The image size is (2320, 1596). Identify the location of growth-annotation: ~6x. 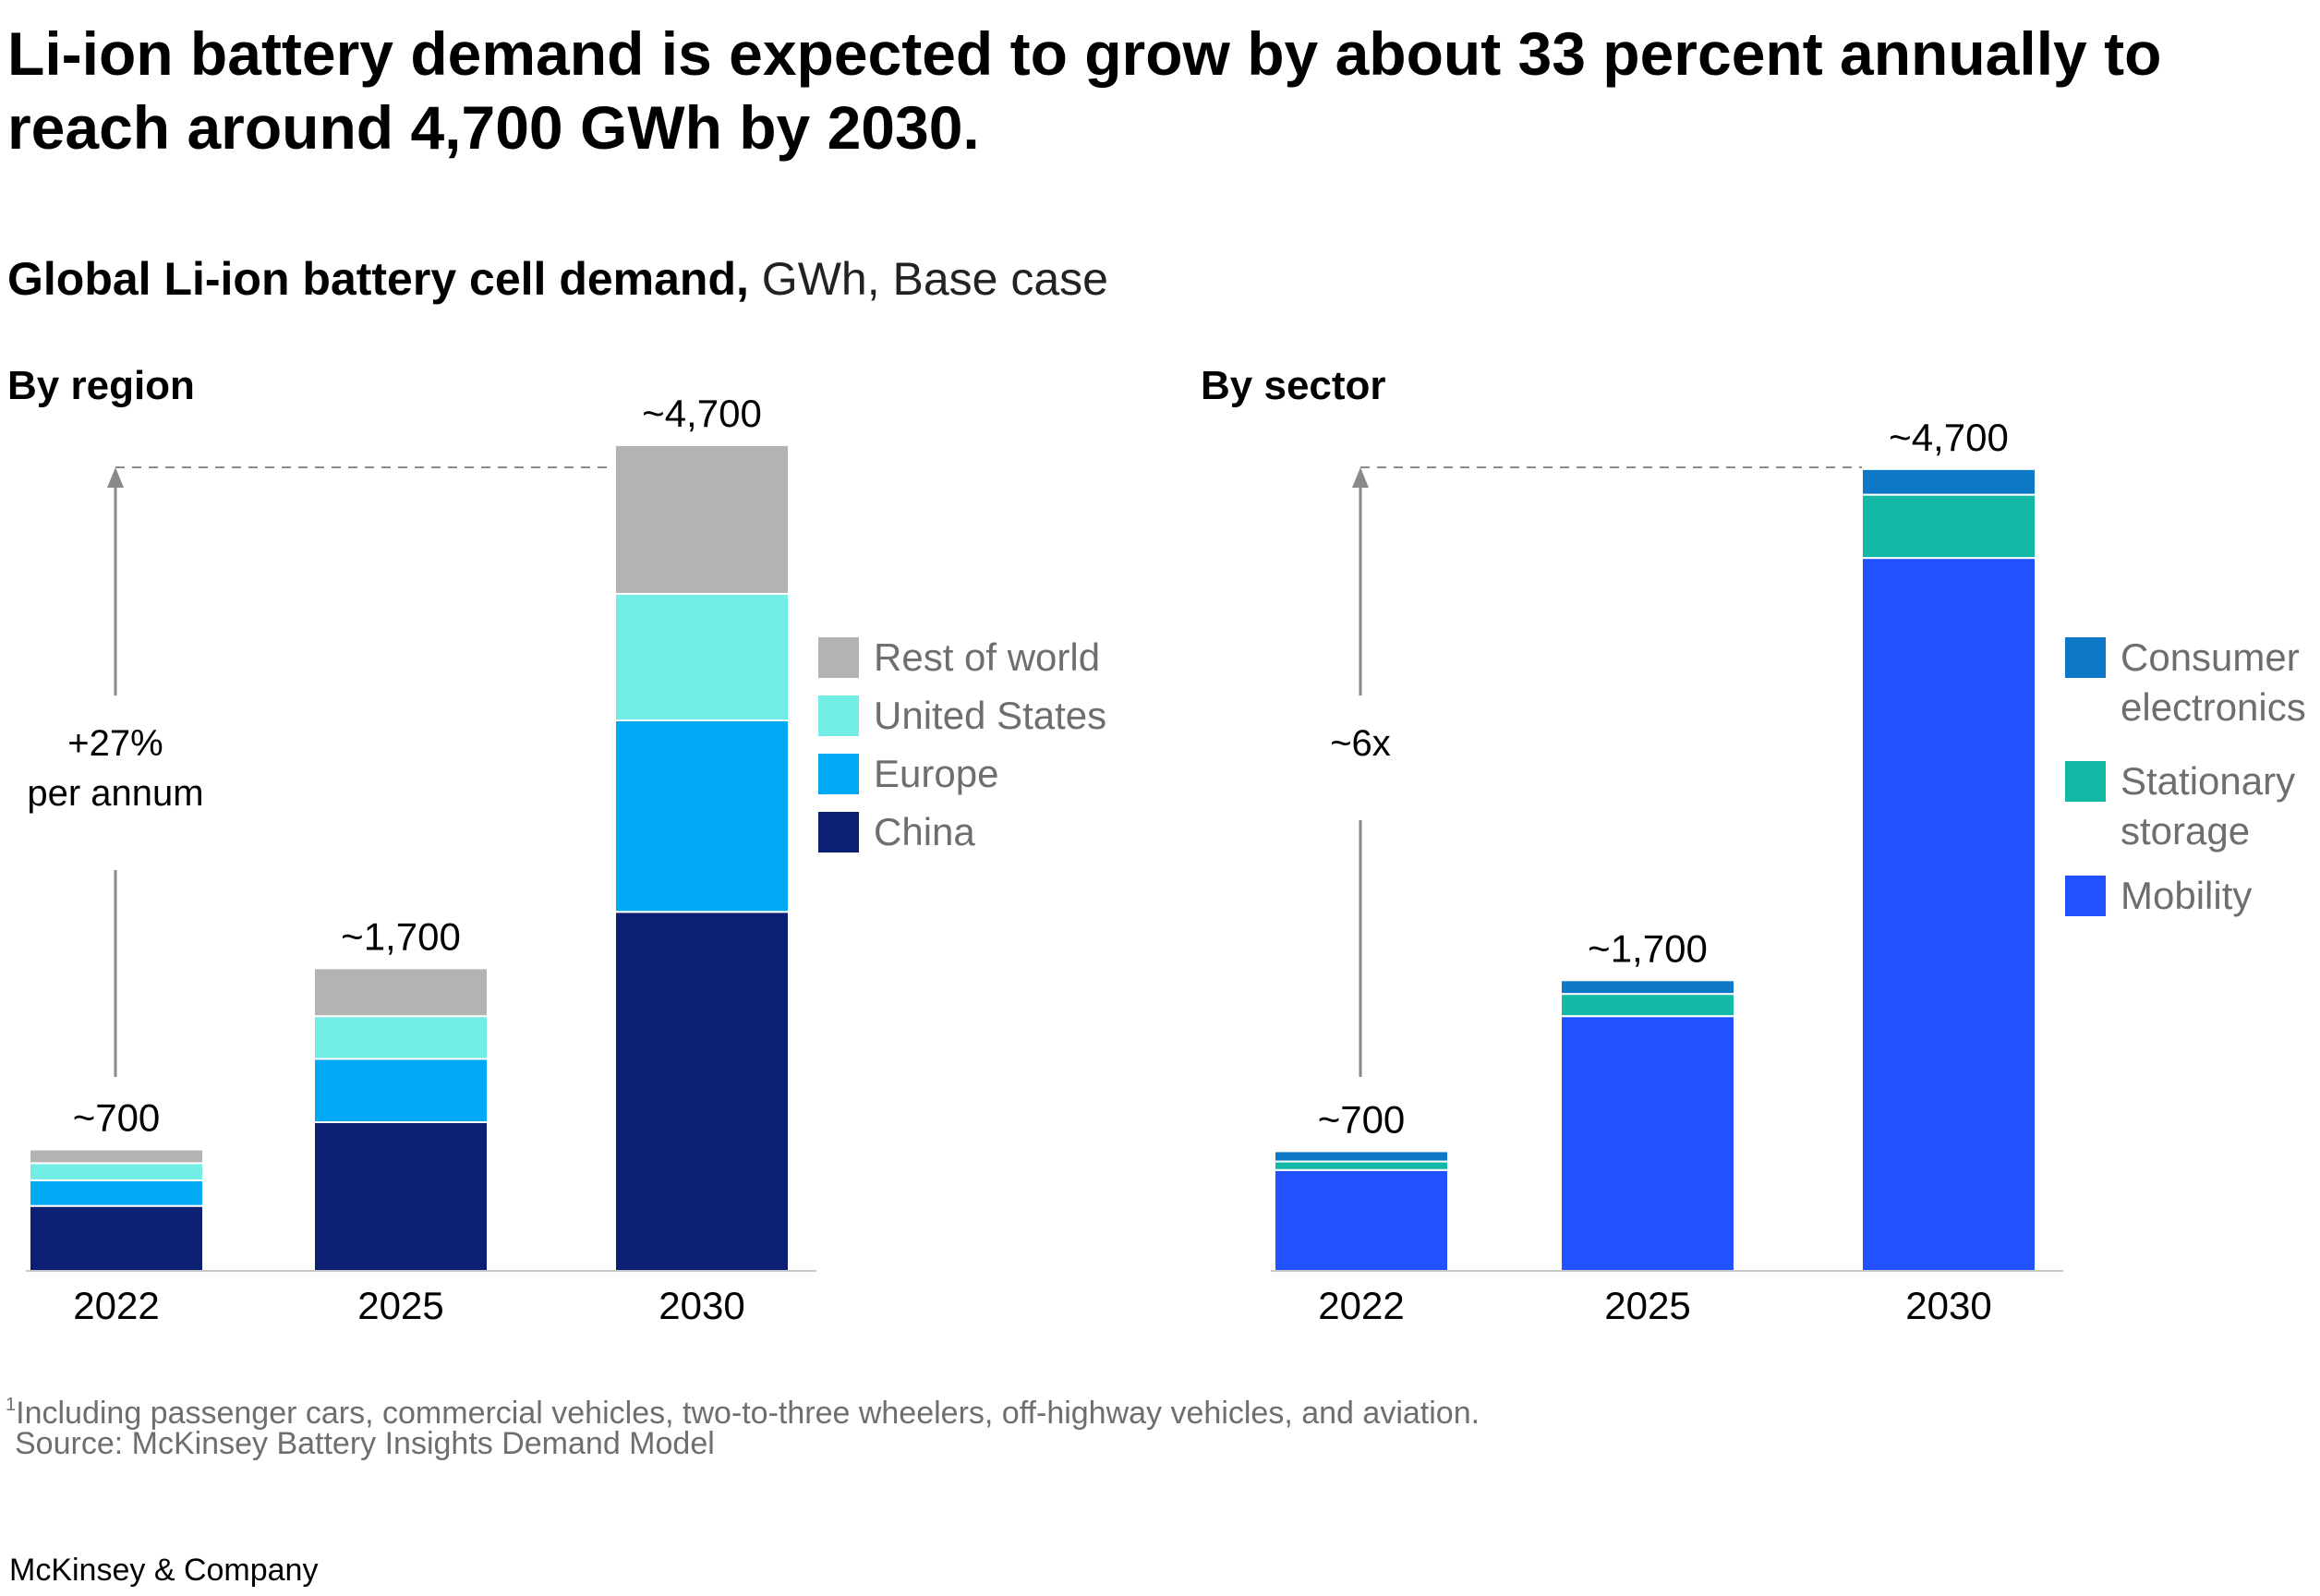
(1360, 743).